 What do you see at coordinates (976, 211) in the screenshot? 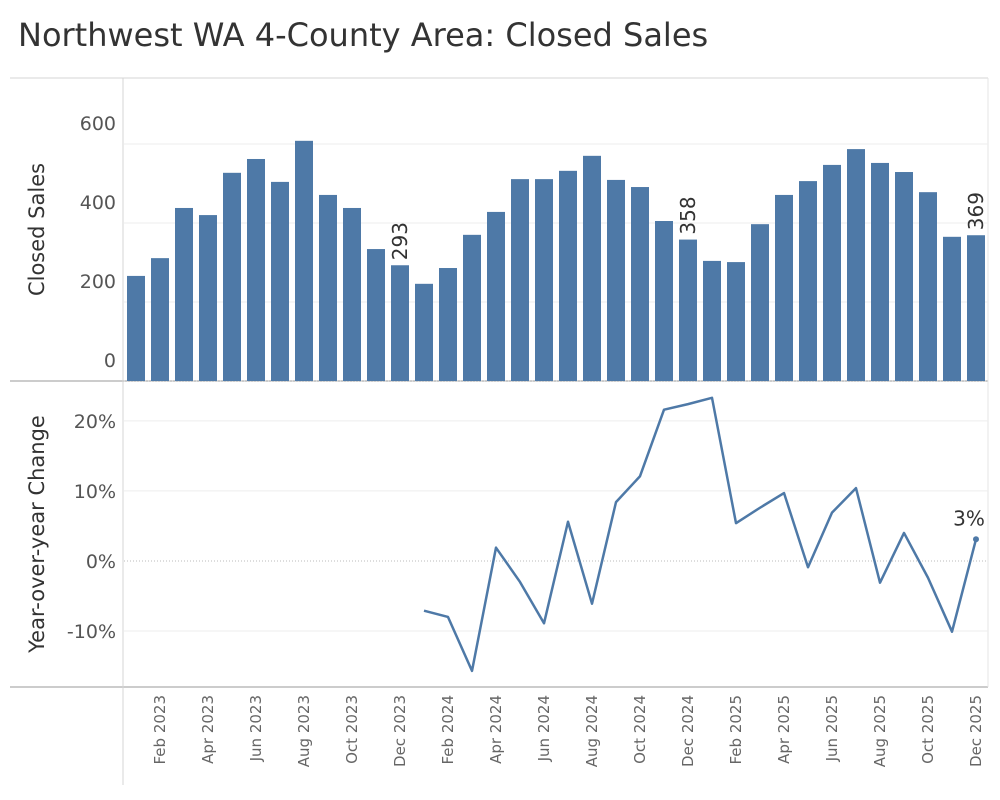
I see `data-label: 369` at bounding box center [976, 211].